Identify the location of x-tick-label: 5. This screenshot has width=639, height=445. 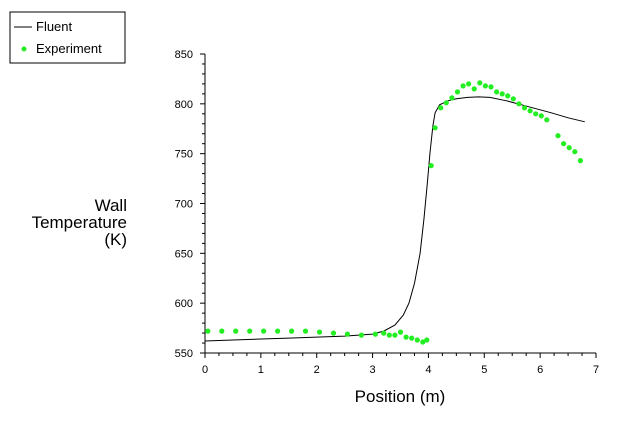
(484, 370).